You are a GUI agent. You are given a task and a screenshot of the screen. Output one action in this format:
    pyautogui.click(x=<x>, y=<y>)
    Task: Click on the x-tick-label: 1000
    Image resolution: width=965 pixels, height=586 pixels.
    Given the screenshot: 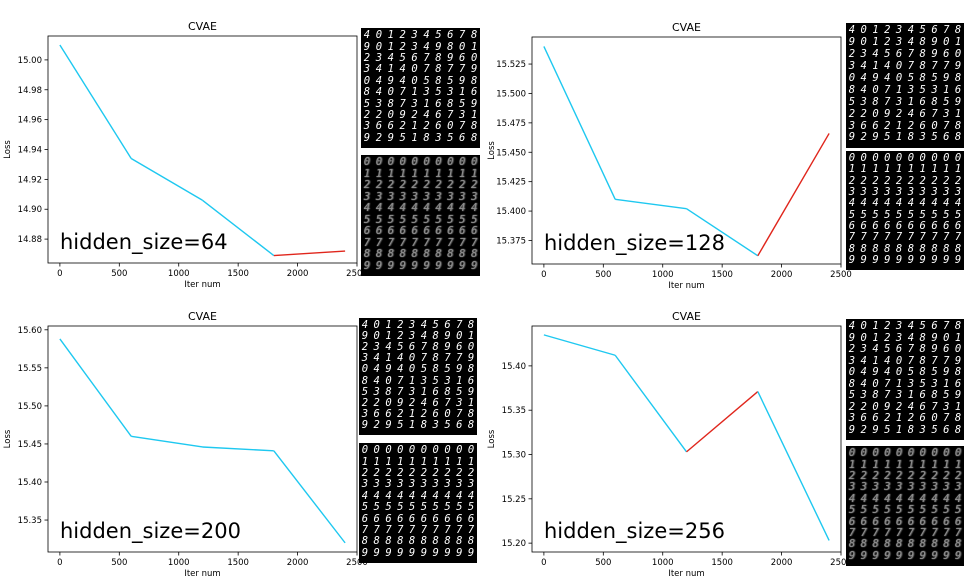 What is the action you would take?
    pyautogui.click(x=663, y=275)
    